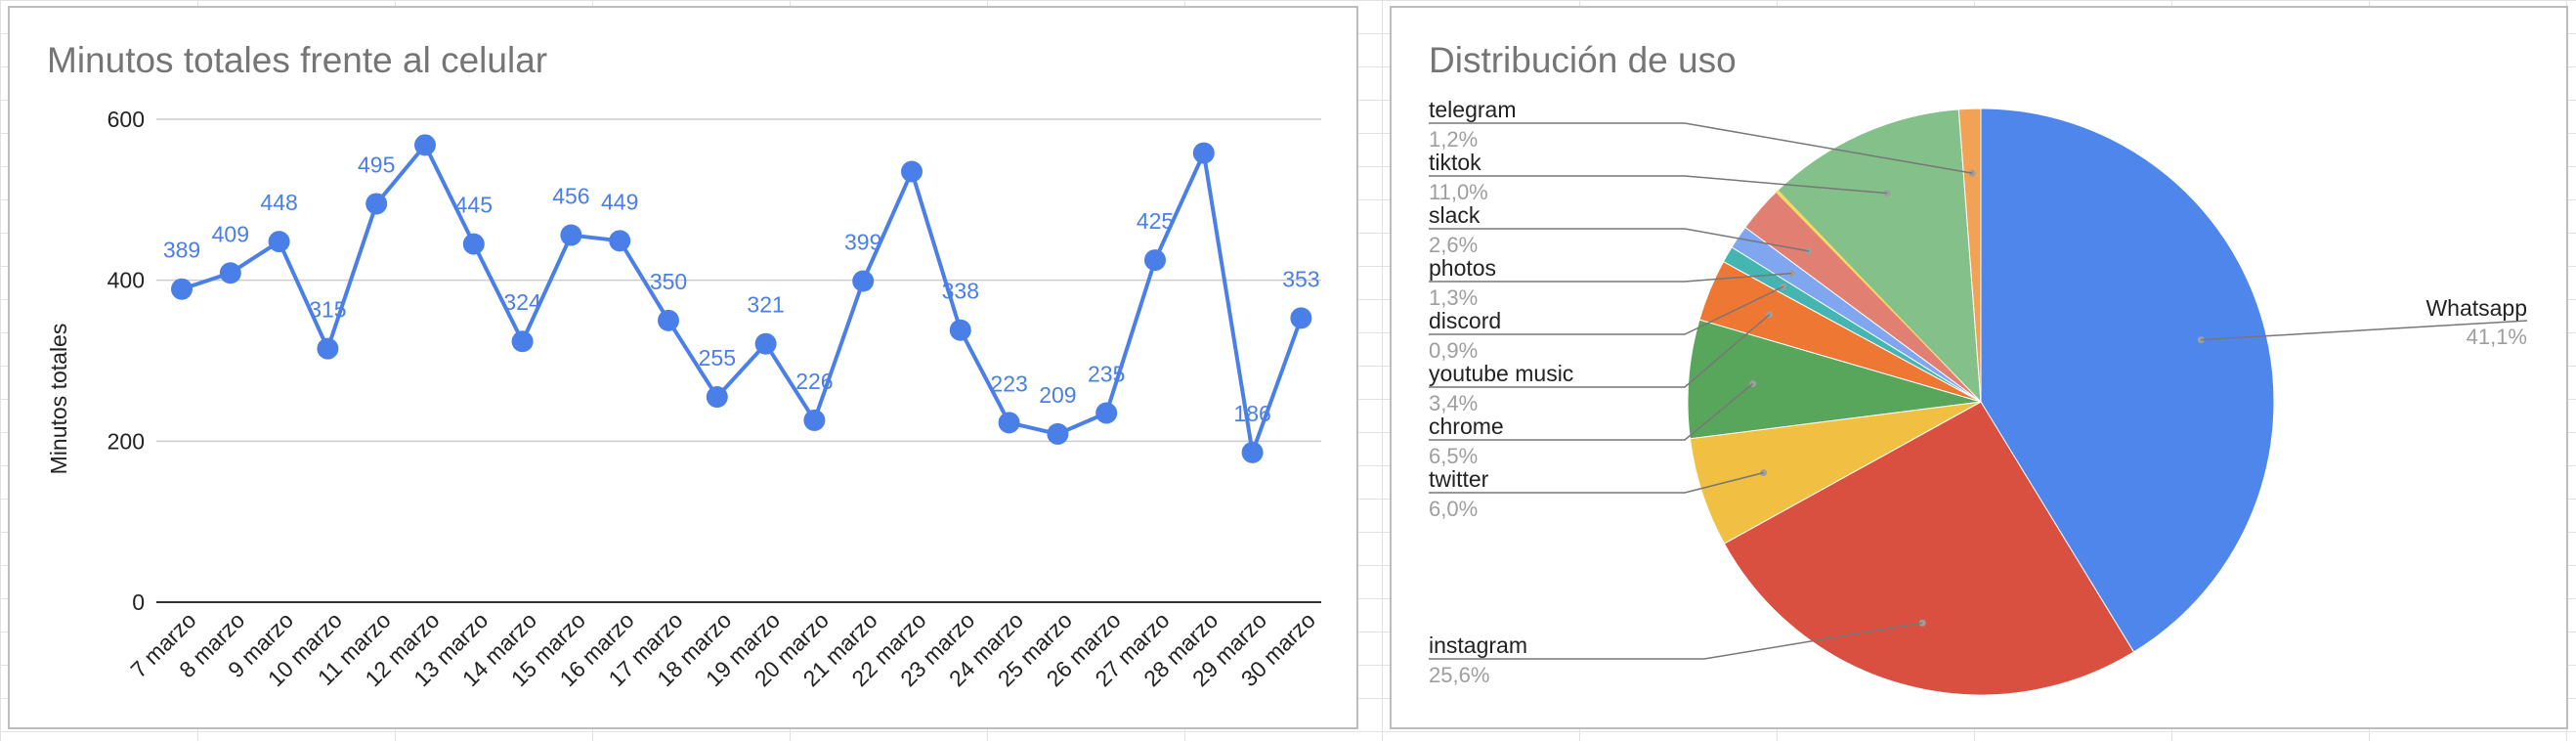 The height and width of the screenshot is (741, 2576). I want to click on data-label: 255, so click(717, 357).